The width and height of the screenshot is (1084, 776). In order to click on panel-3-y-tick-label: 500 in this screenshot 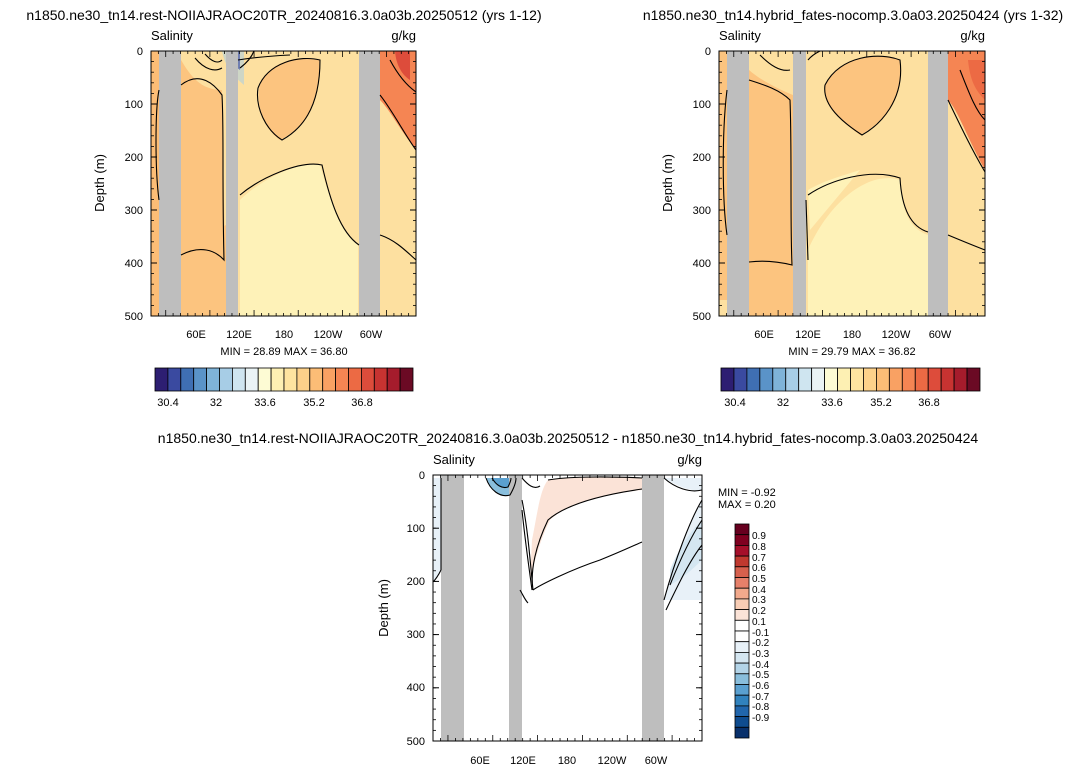, I will do `click(416, 742)`.